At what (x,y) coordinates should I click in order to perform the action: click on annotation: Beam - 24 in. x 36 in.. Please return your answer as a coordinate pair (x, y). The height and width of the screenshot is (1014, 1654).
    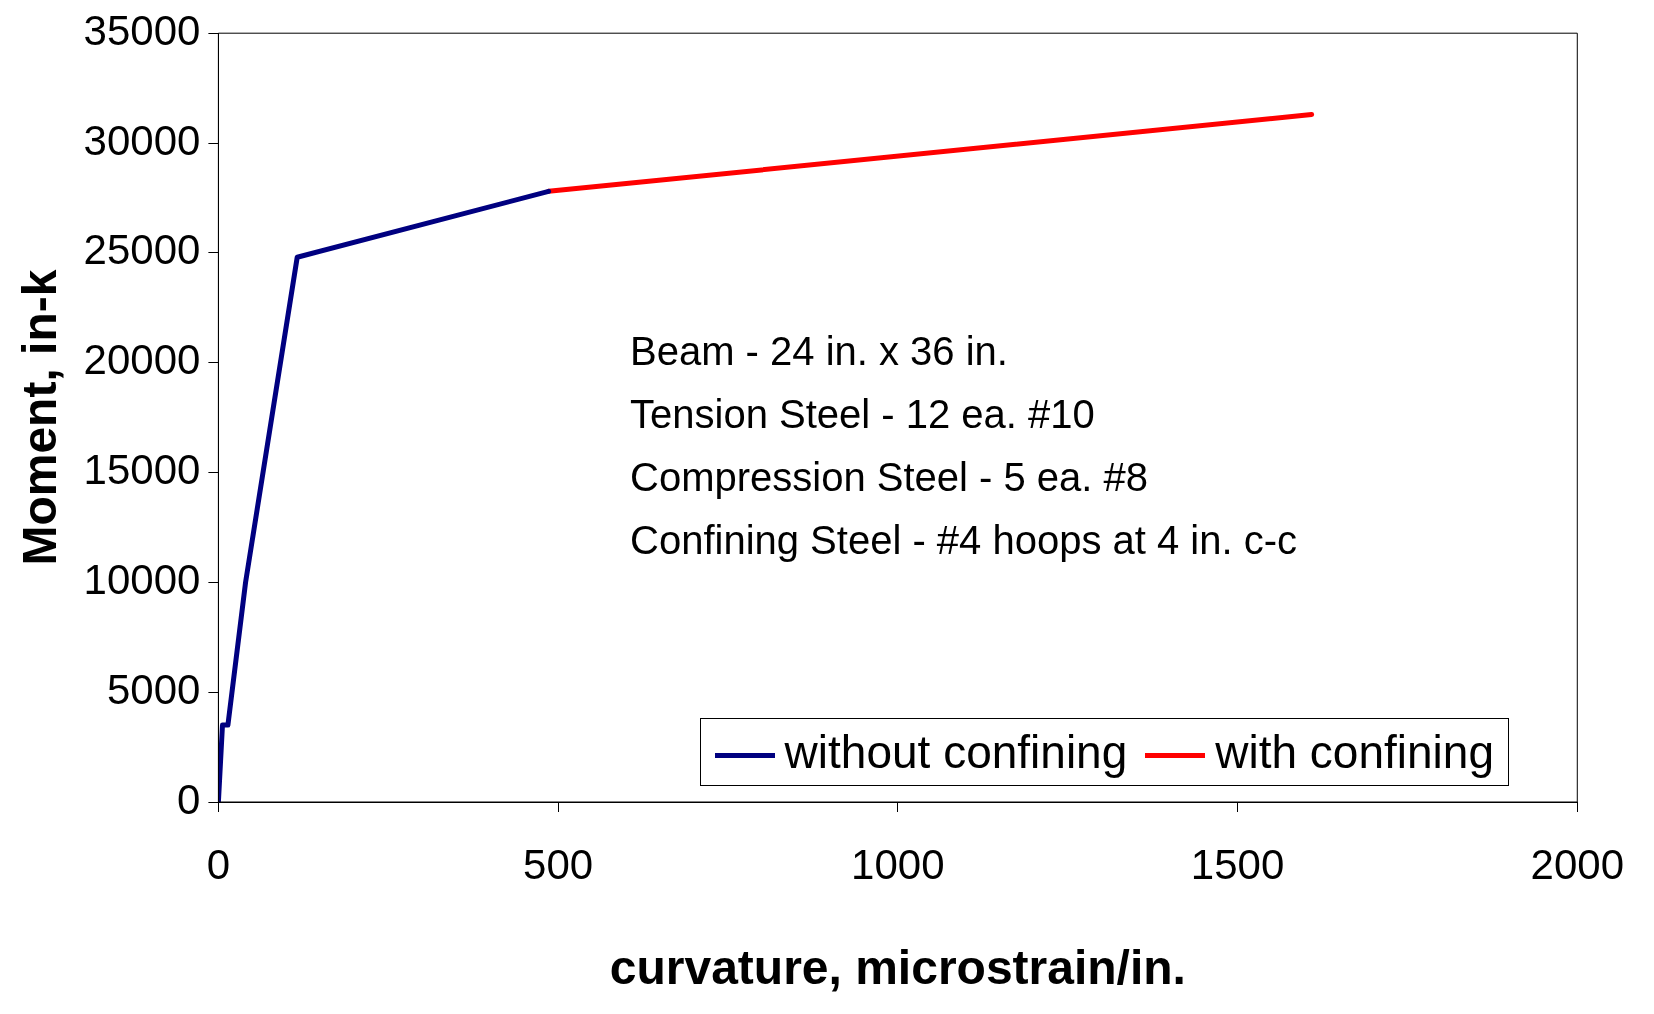
    Looking at the image, I should click on (819, 351).